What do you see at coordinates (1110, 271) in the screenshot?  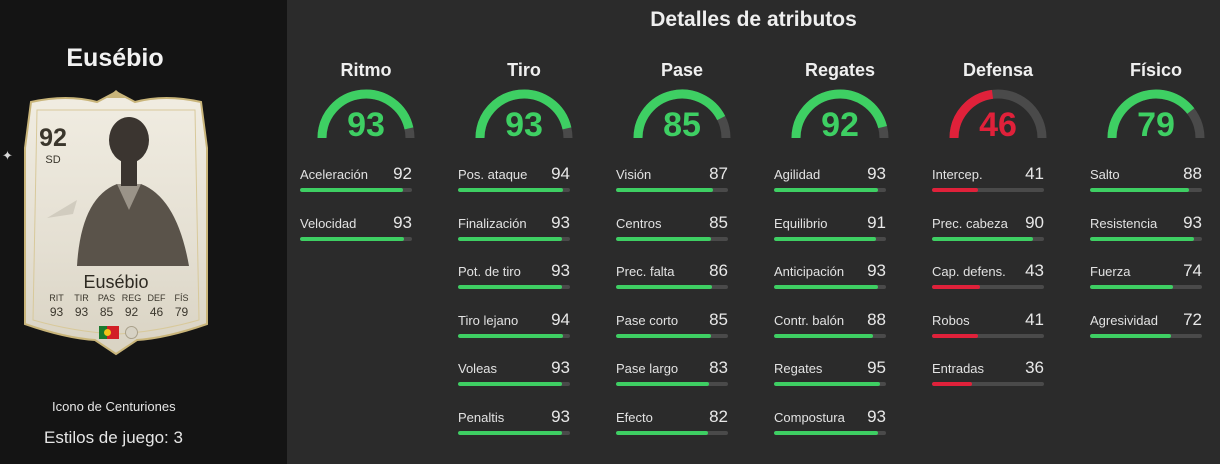 I see `attribute-name: Fuerza` at bounding box center [1110, 271].